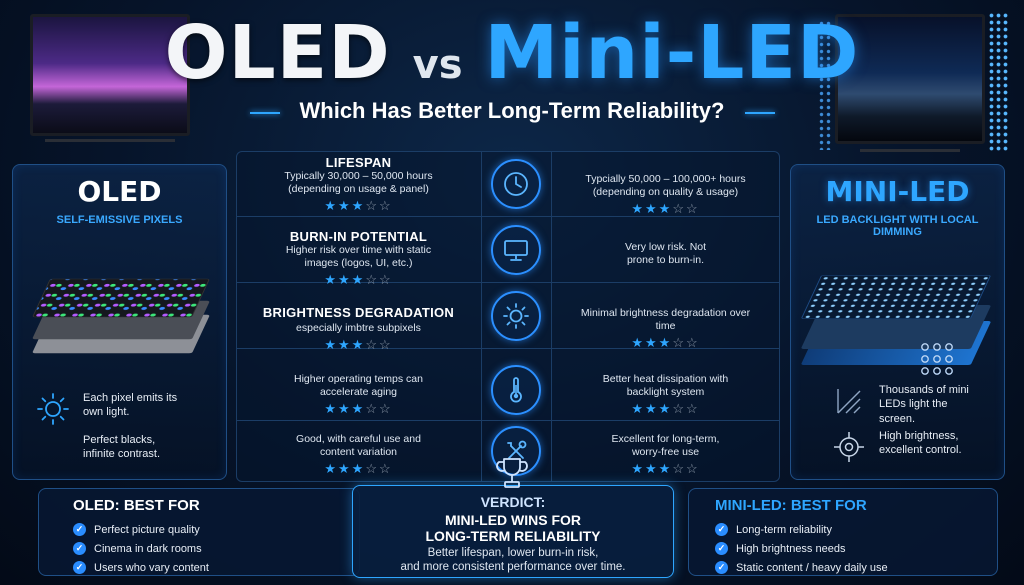  What do you see at coordinates (358, 328) in the screenshot?
I see `oled-description: especially imbtre subpixels` at bounding box center [358, 328].